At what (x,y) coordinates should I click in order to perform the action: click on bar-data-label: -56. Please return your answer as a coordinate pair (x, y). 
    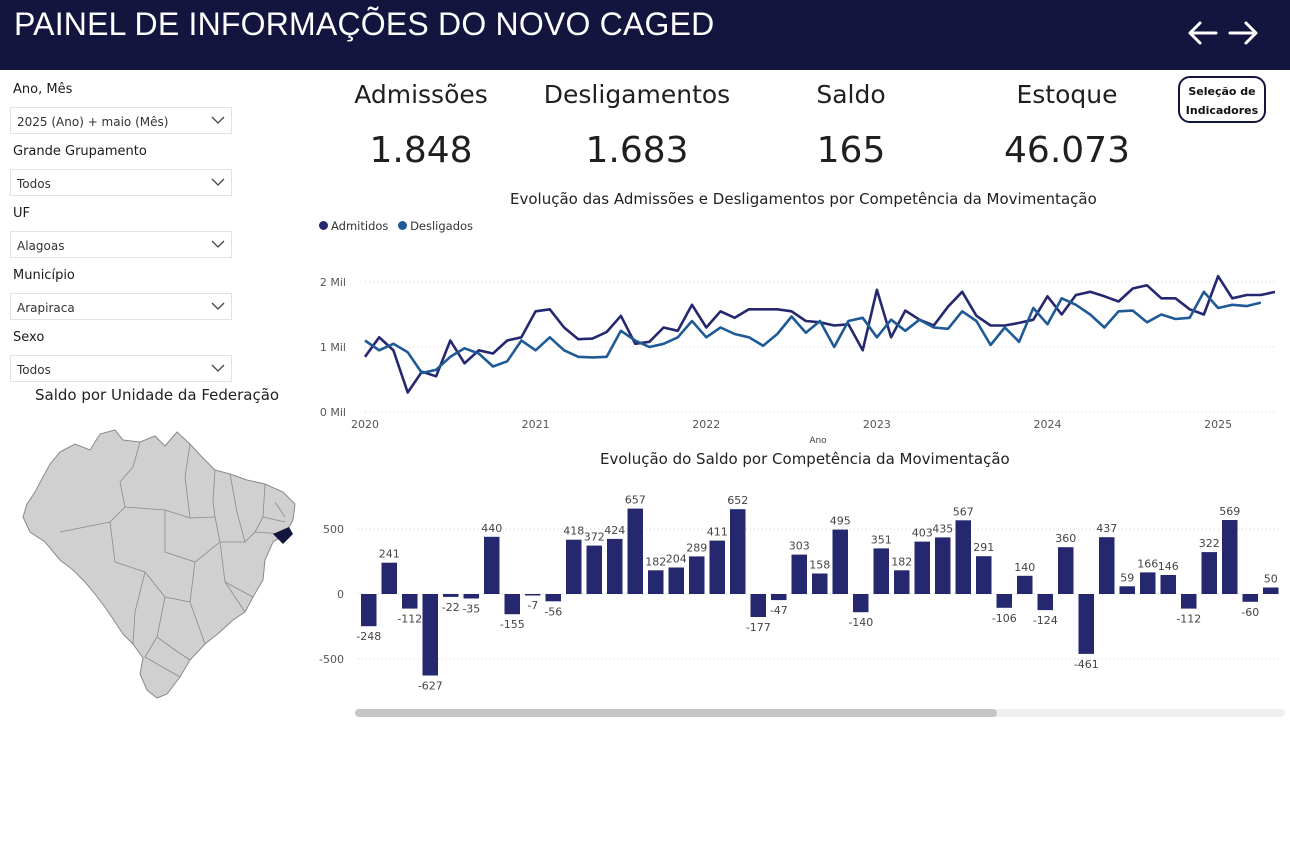
    Looking at the image, I should click on (553, 611).